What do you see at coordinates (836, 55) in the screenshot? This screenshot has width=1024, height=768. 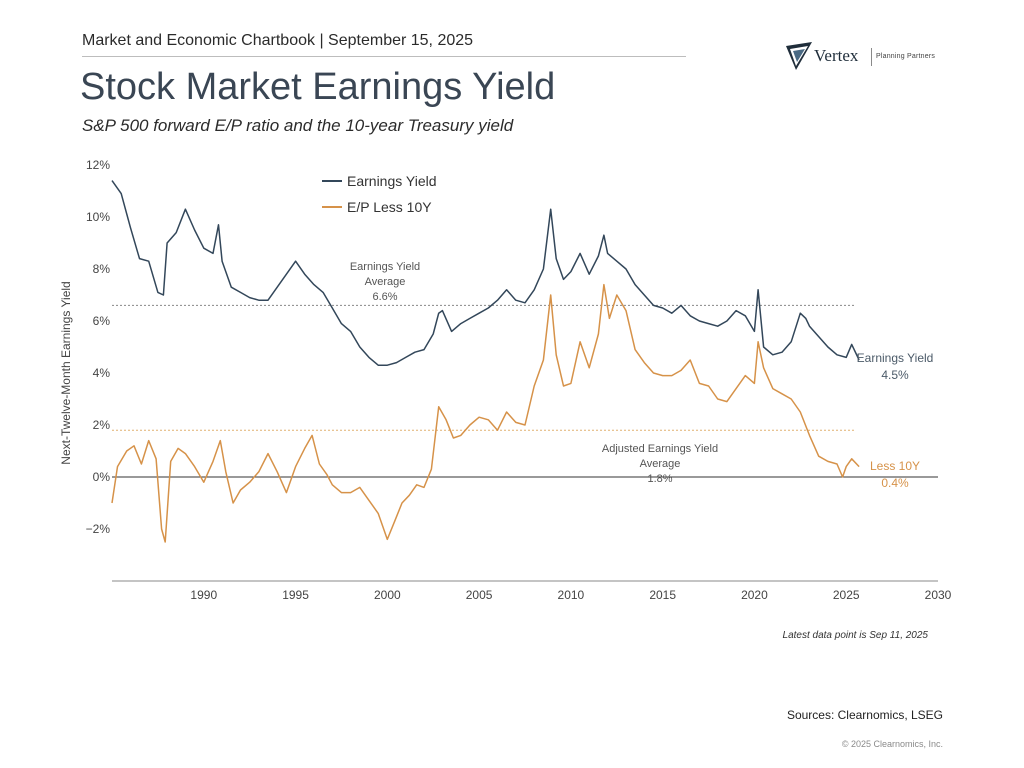 I see `logo-name: Vertex` at bounding box center [836, 55].